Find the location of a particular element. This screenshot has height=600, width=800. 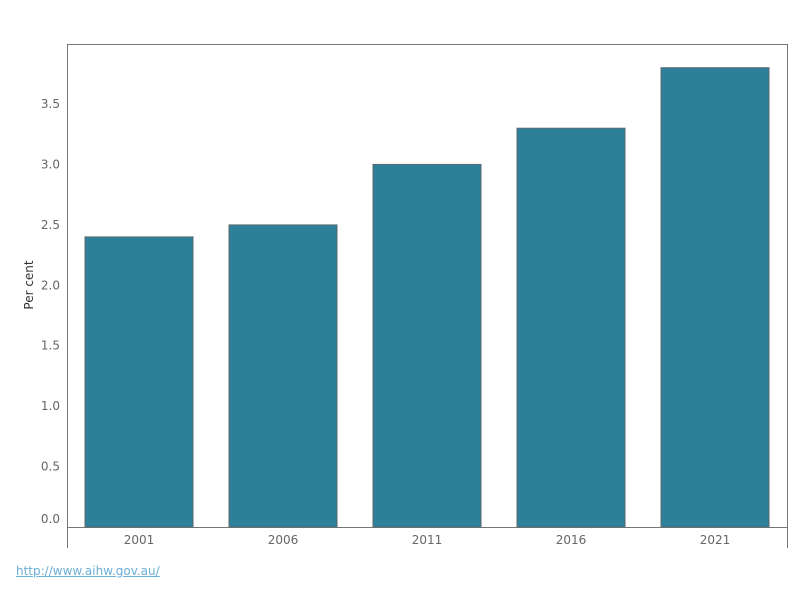

bar-2021 is located at coordinates (715, 297).